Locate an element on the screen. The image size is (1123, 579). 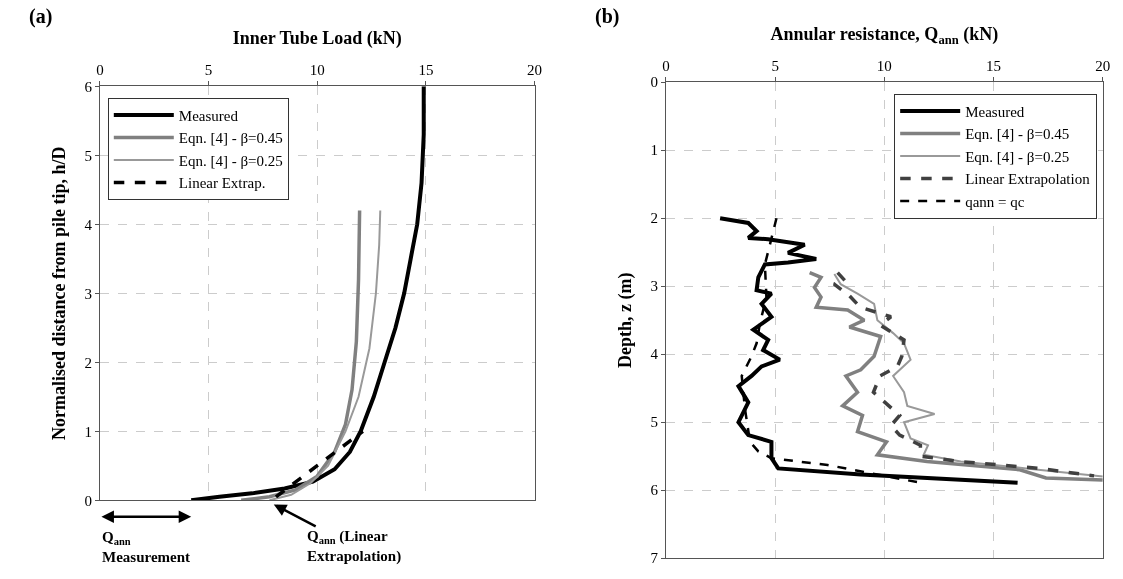
text: (a) is located at coordinates (41, 16).